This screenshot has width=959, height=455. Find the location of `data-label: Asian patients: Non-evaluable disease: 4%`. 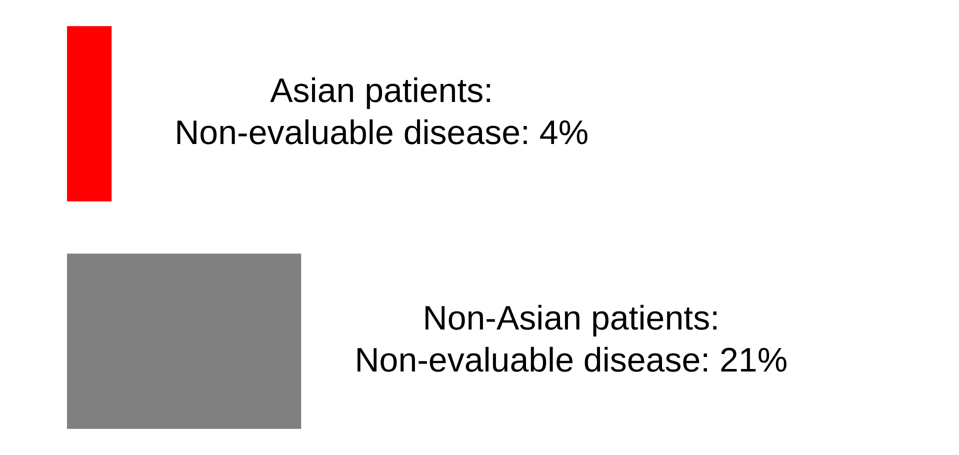

data-label: Asian patients: Non-evaluable disease: 4% is located at coordinates (381, 112).